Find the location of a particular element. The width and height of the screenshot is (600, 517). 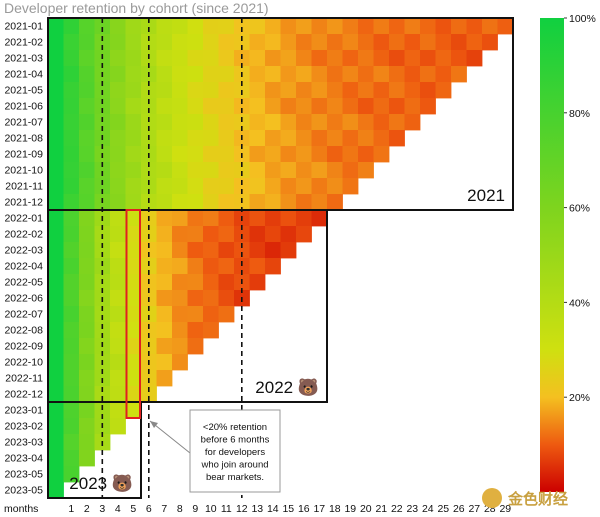

month-label: 4 is located at coordinates (118, 509).